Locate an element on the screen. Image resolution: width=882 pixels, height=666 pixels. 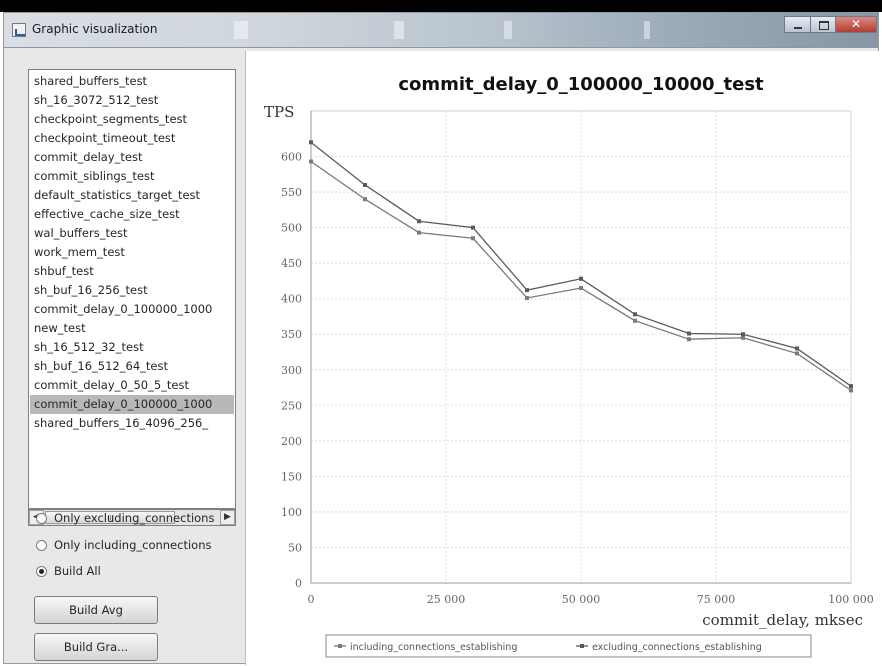
y-tick-label: 600 is located at coordinates (291, 157).